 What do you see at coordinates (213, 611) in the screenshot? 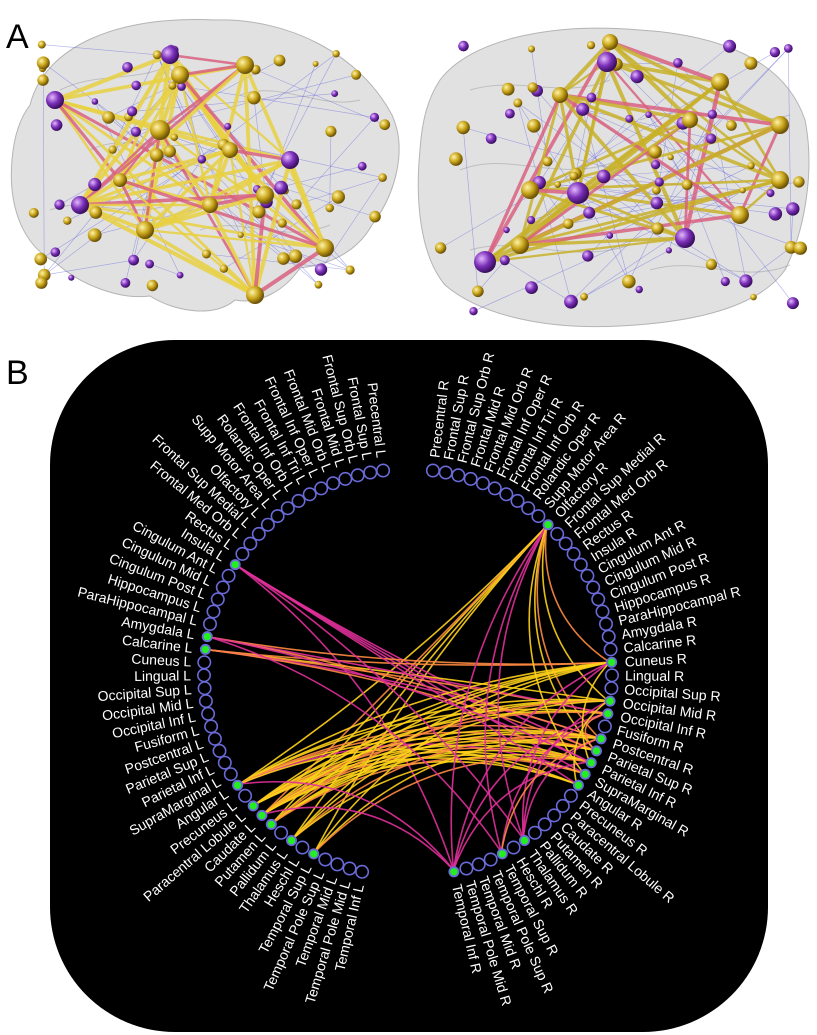
I see `node-hippocampus-l` at bounding box center [213, 611].